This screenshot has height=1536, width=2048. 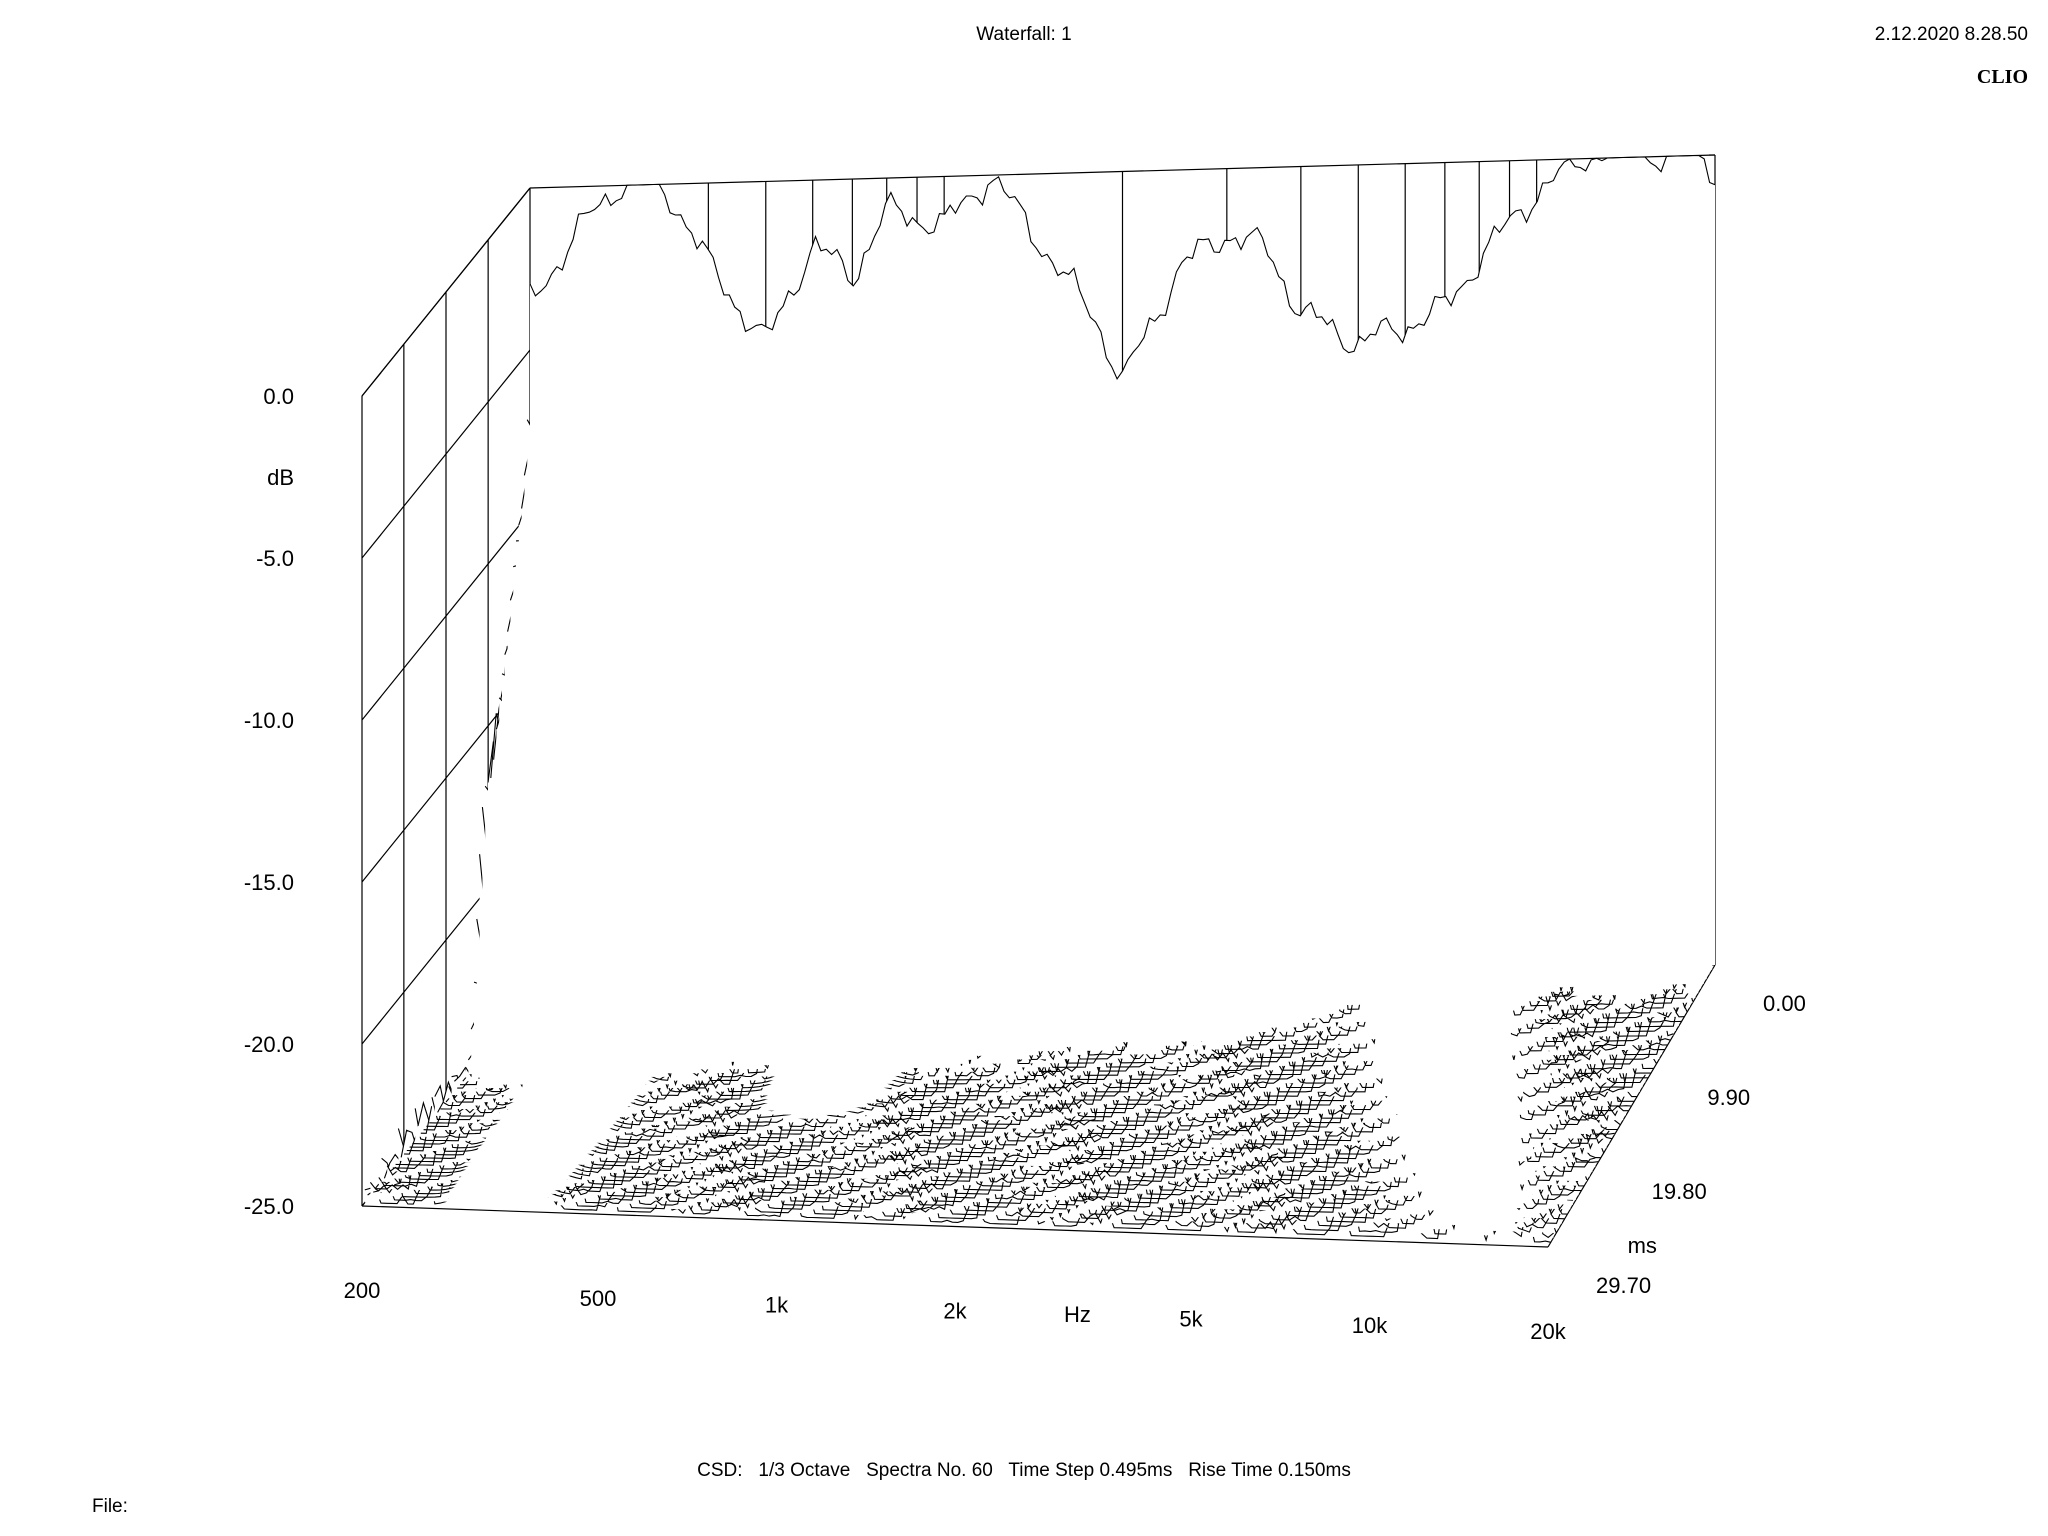 I want to click on z-tick-label: 19.80, so click(x=1679, y=1191).